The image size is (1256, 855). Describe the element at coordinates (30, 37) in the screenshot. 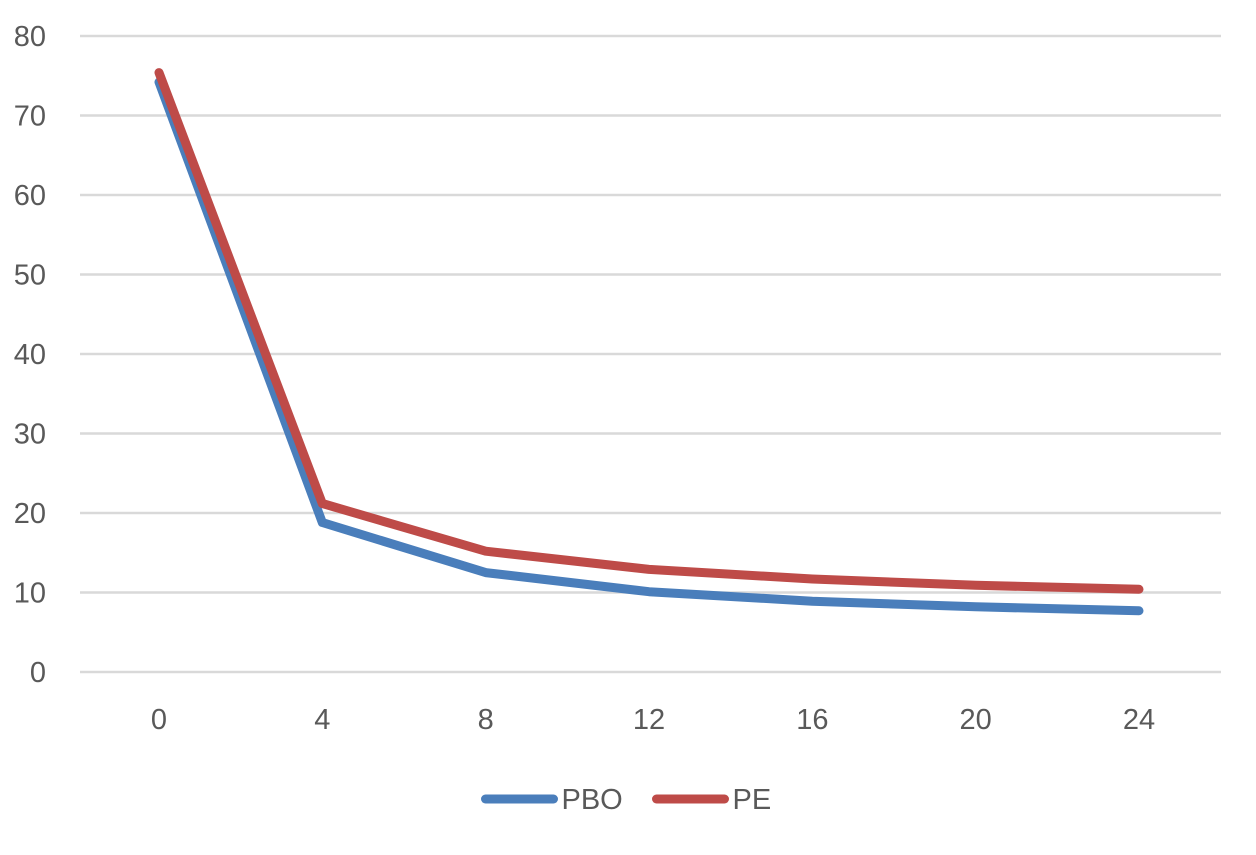

I see `y-tick-label-80: 80` at that location.